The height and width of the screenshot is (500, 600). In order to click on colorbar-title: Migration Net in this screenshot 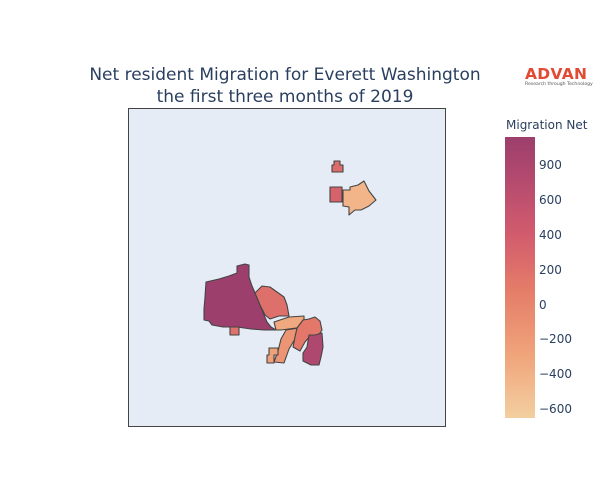, I will do `click(547, 125)`.